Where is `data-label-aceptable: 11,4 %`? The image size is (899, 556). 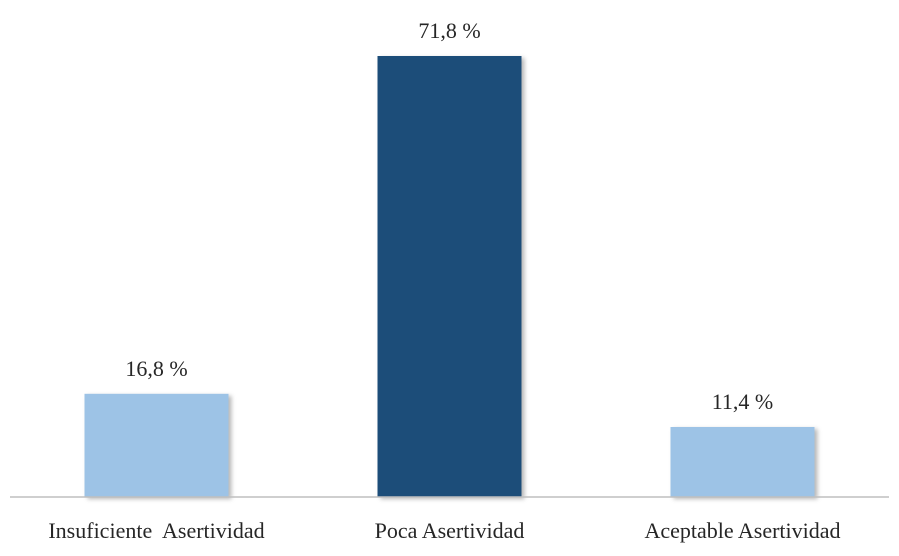
data-label-aceptable: 11,4 % is located at coordinates (743, 401).